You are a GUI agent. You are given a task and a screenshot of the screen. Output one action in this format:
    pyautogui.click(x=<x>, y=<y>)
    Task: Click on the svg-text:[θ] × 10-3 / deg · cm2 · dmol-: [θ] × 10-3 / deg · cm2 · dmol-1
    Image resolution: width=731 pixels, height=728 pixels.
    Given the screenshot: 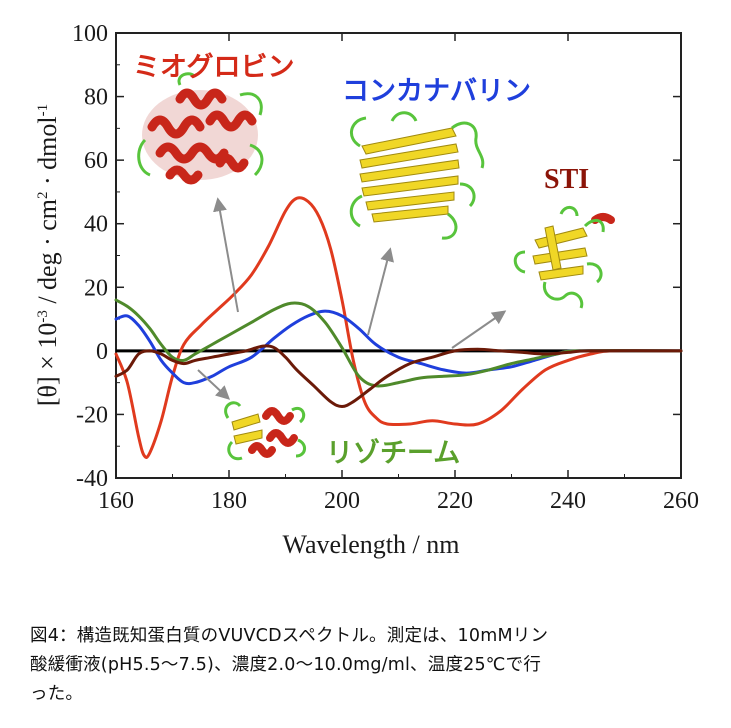 What is the action you would take?
    pyautogui.click(x=47, y=255)
    